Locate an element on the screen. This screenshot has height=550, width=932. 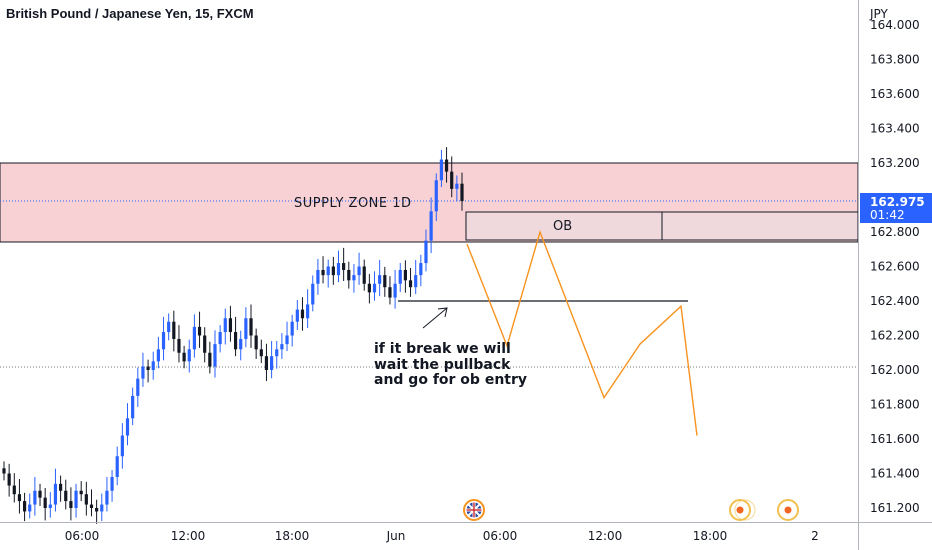
note-line-2: wait the pullback is located at coordinates (442, 365).